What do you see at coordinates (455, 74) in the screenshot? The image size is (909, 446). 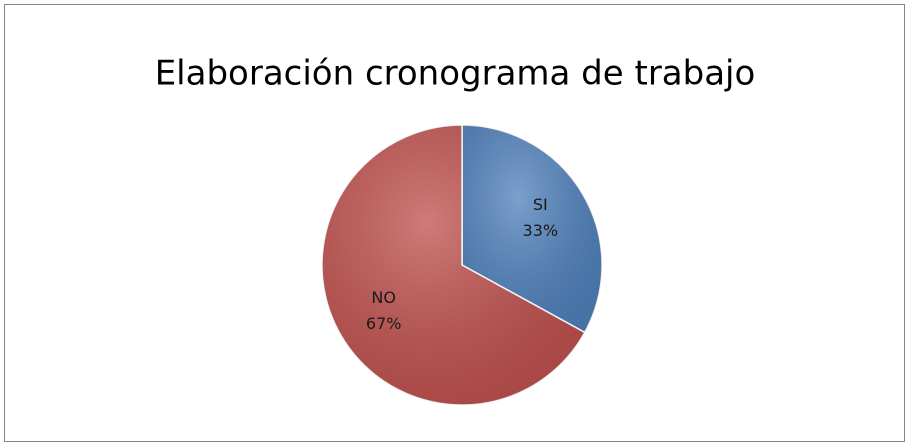 I see `chart-title: Elaboración cronograma de trabajo` at bounding box center [455, 74].